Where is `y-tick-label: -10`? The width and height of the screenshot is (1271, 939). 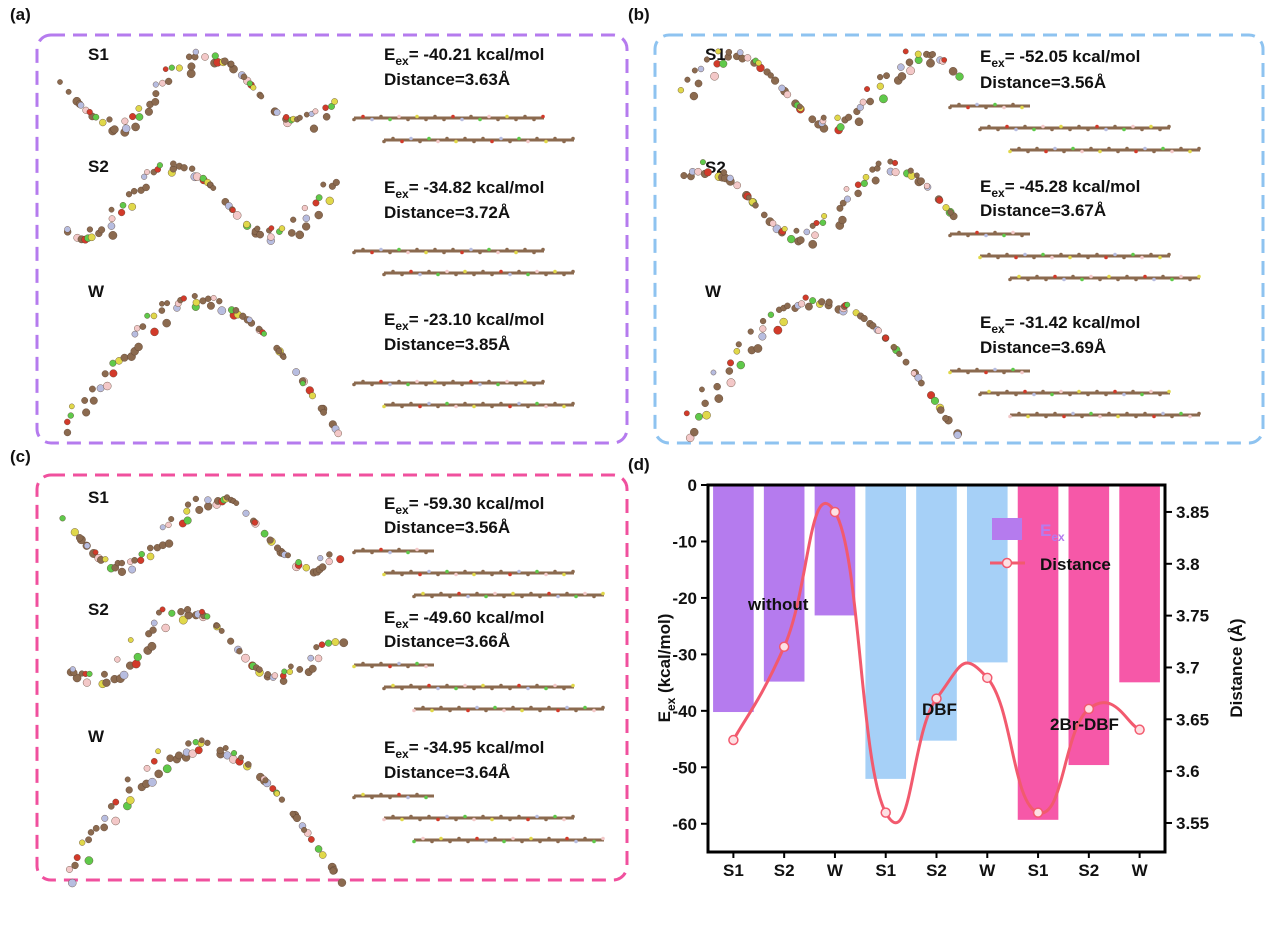
y-tick-label: -10 is located at coordinates (684, 541).